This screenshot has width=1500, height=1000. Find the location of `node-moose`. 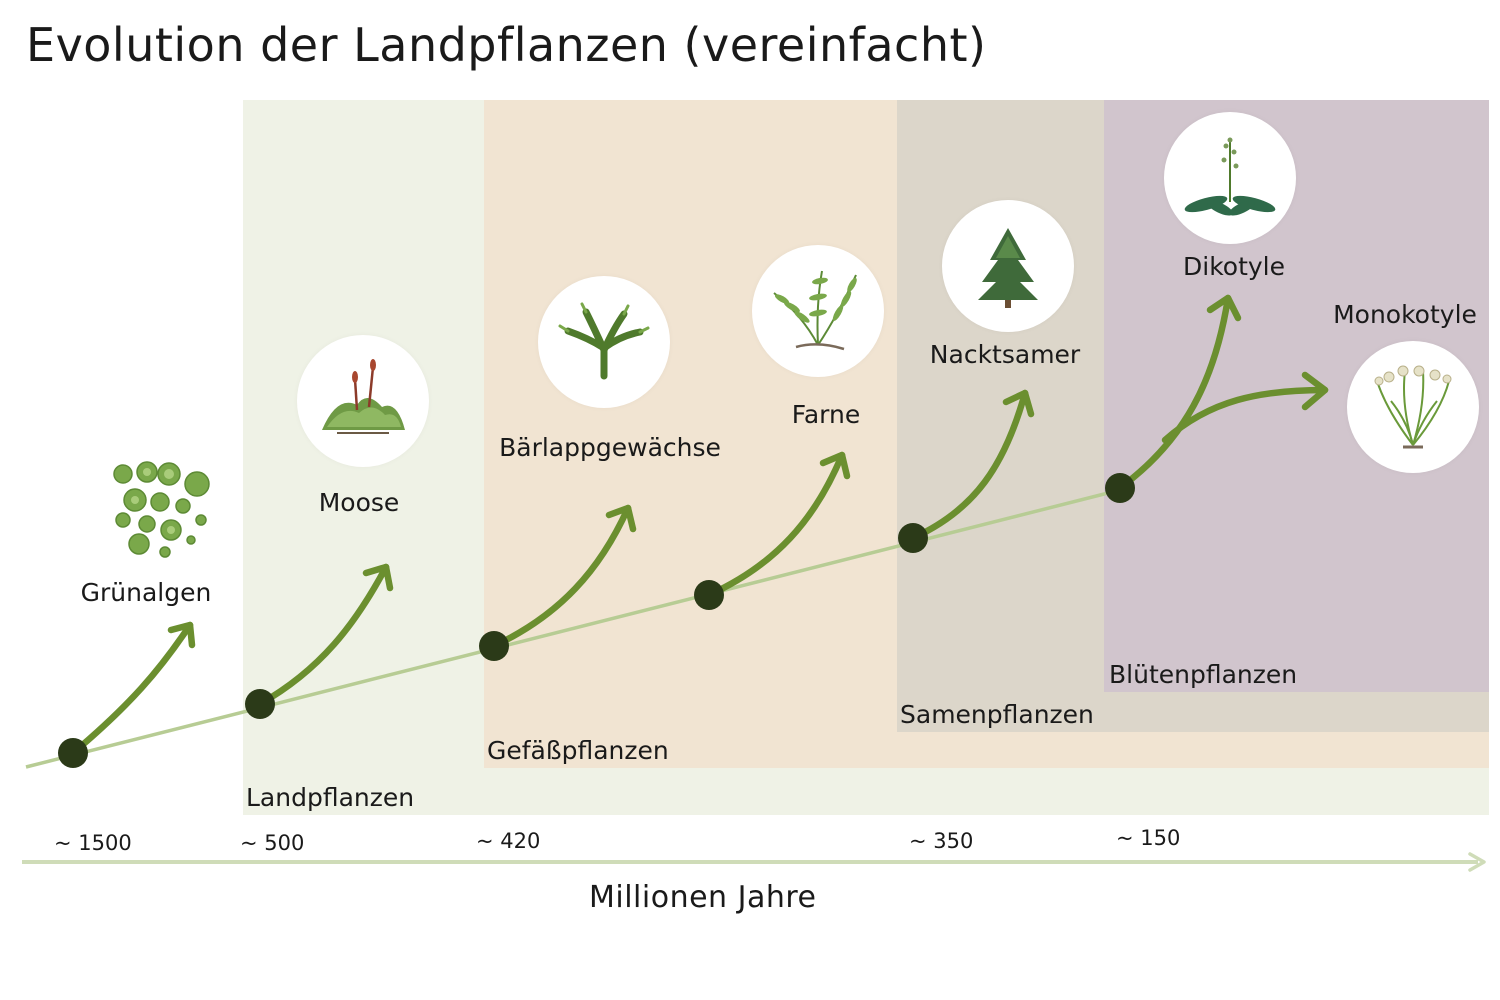

node-moose is located at coordinates (260, 704).